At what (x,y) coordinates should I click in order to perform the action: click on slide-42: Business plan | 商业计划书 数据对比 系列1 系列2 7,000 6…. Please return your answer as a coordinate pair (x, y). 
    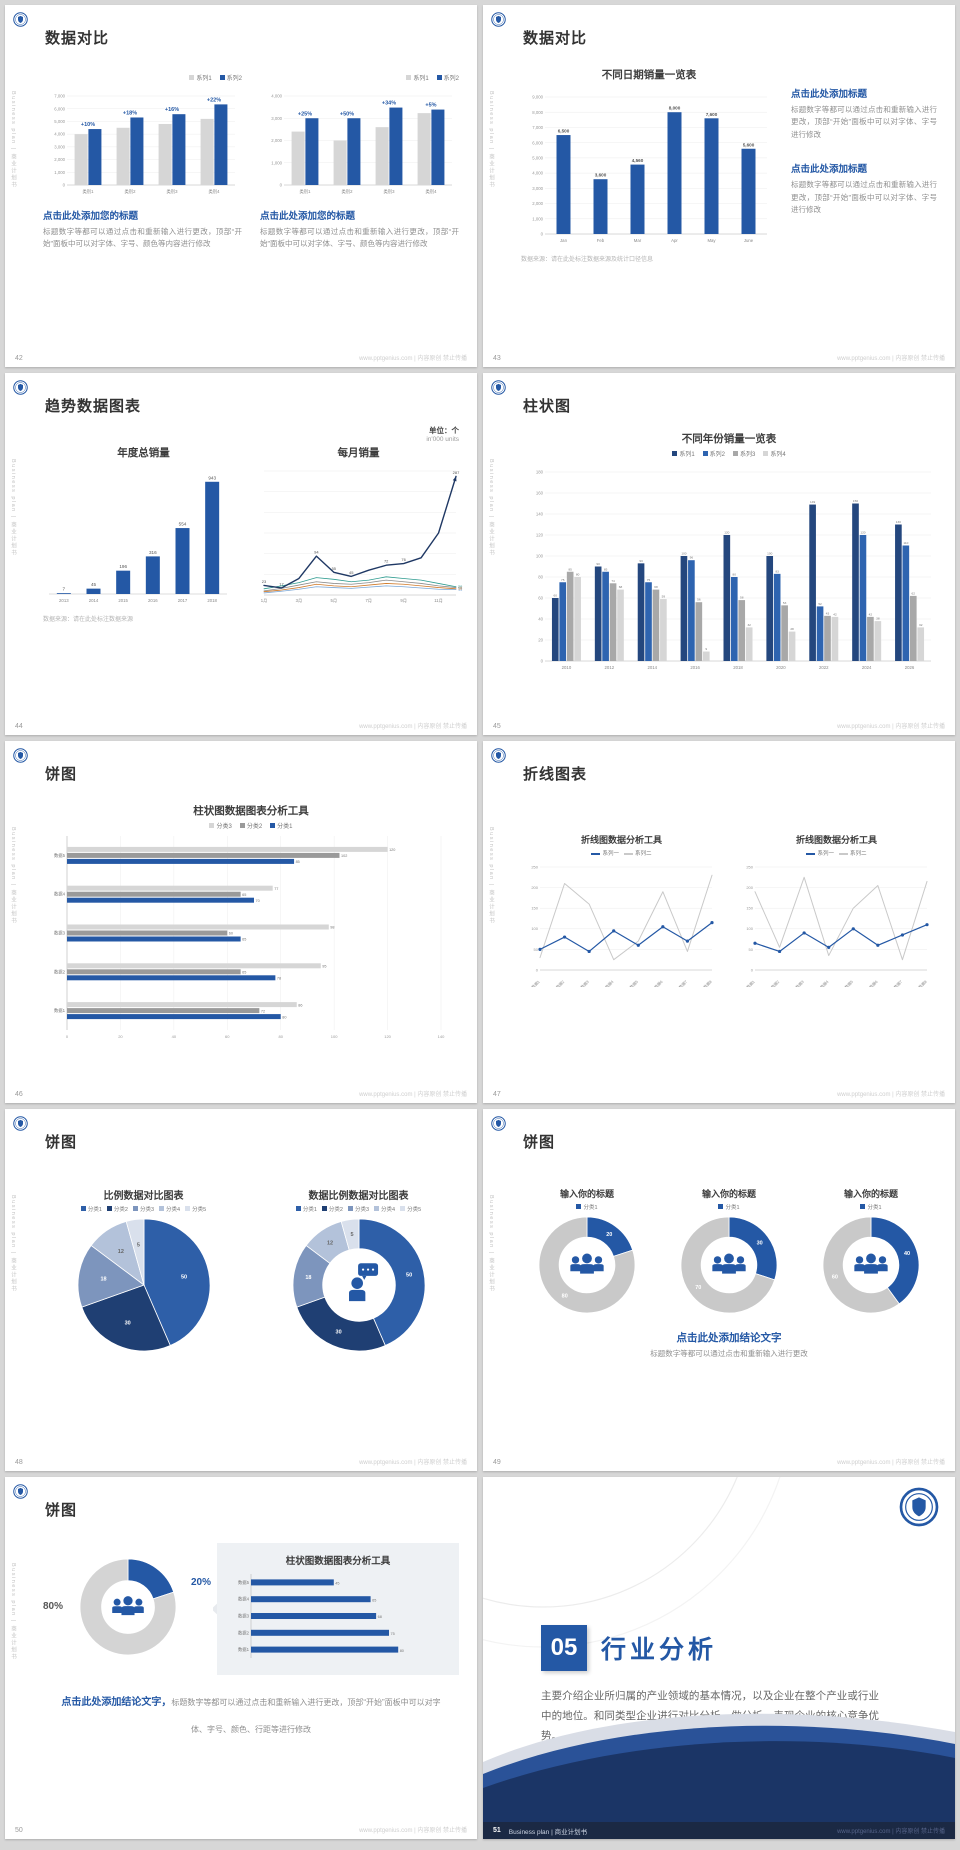
    Looking at the image, I should click on (241, 186).